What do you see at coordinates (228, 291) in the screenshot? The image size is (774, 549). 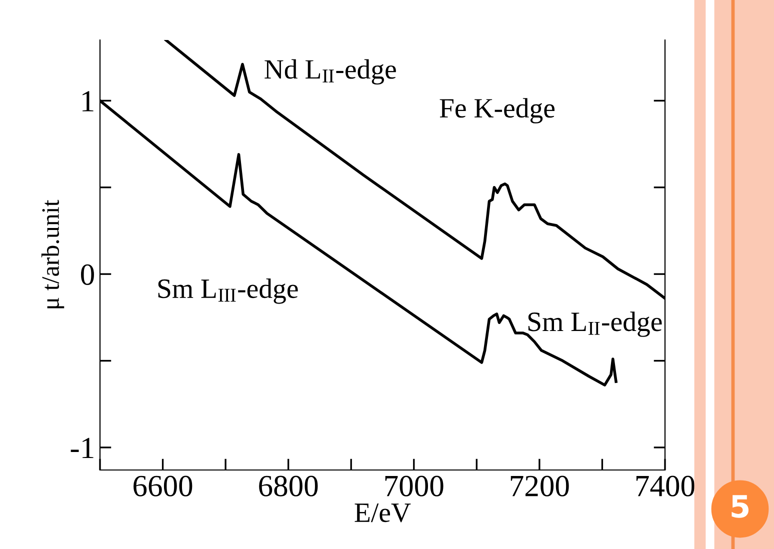 I see `annotation: Sm L$_{III}$-edge` at bounding box center [228, 291].